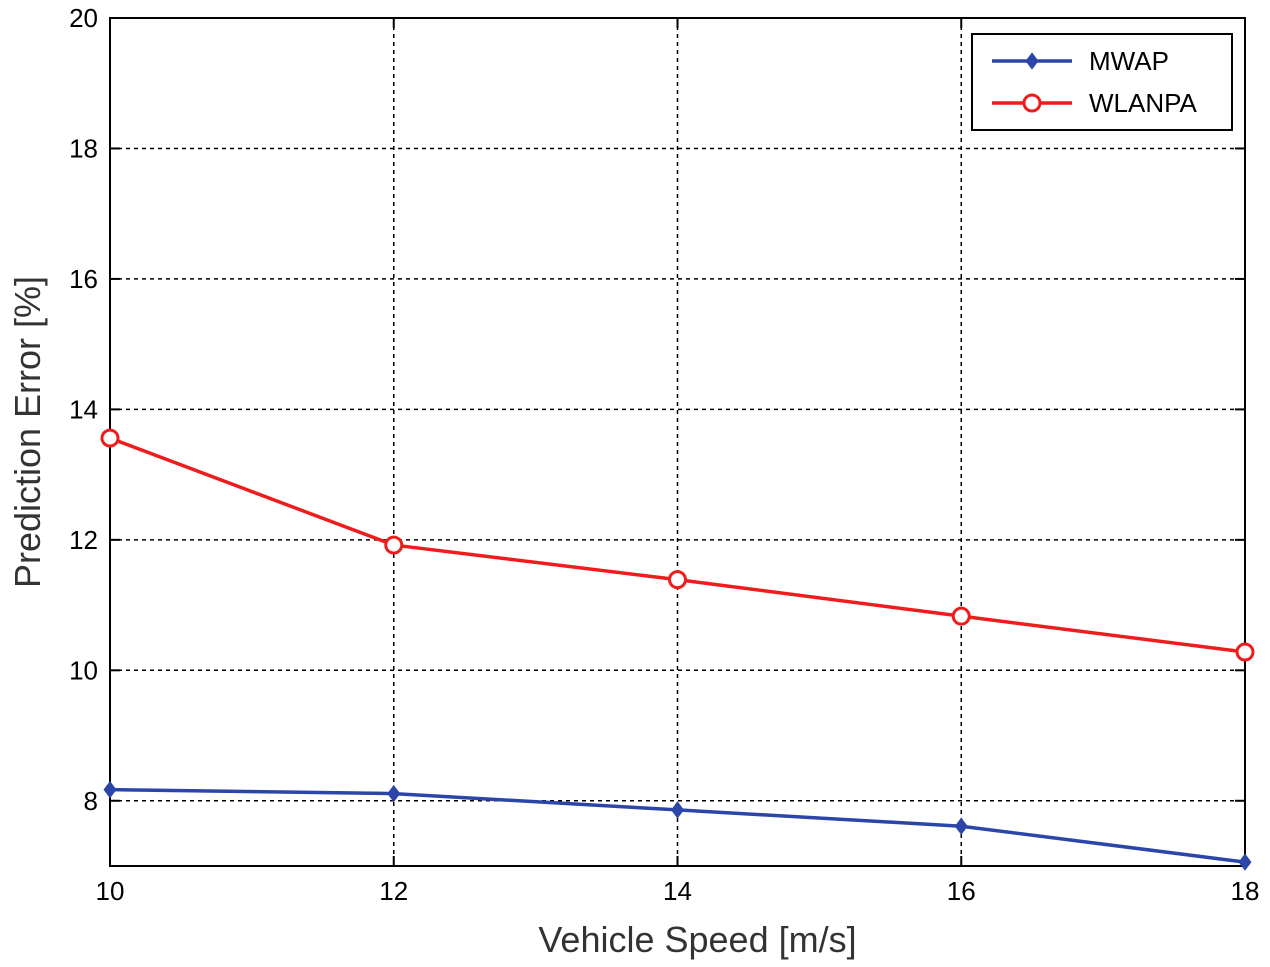 The height and width of the screenshot is (967, 1270). What do you see at coordinates (27, 432) in the screenshot?
I see `y-axis-title: Prediction Error [%]` at bounding box center [27, 432].